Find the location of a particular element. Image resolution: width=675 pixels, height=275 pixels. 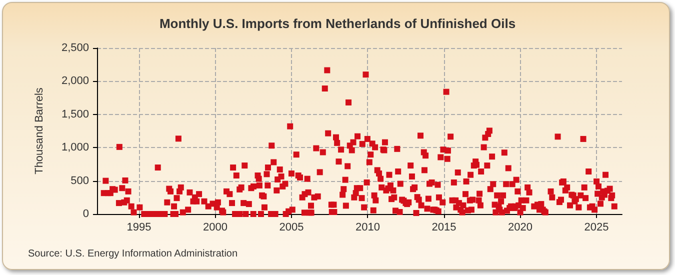

y-tick-label: 2,500 is located at coordinates (75, 48).